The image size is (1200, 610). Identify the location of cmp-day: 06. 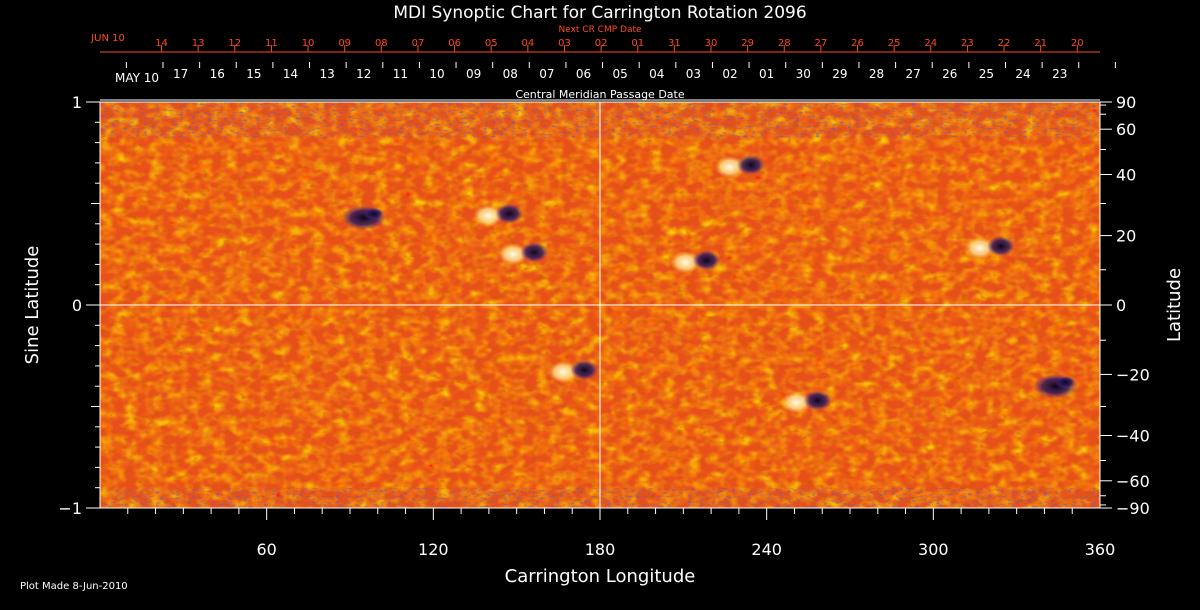
(583, 74).